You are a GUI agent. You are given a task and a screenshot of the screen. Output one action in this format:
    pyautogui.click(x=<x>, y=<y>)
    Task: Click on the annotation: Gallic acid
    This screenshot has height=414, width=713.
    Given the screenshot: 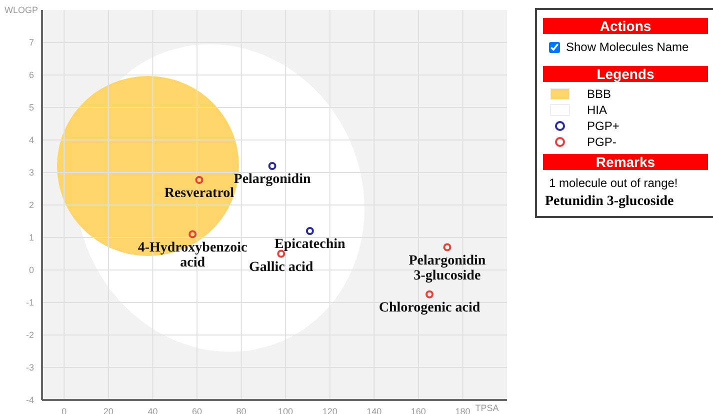 What is the action you would take?
    pyautogui.click(x=281, y=267)
    